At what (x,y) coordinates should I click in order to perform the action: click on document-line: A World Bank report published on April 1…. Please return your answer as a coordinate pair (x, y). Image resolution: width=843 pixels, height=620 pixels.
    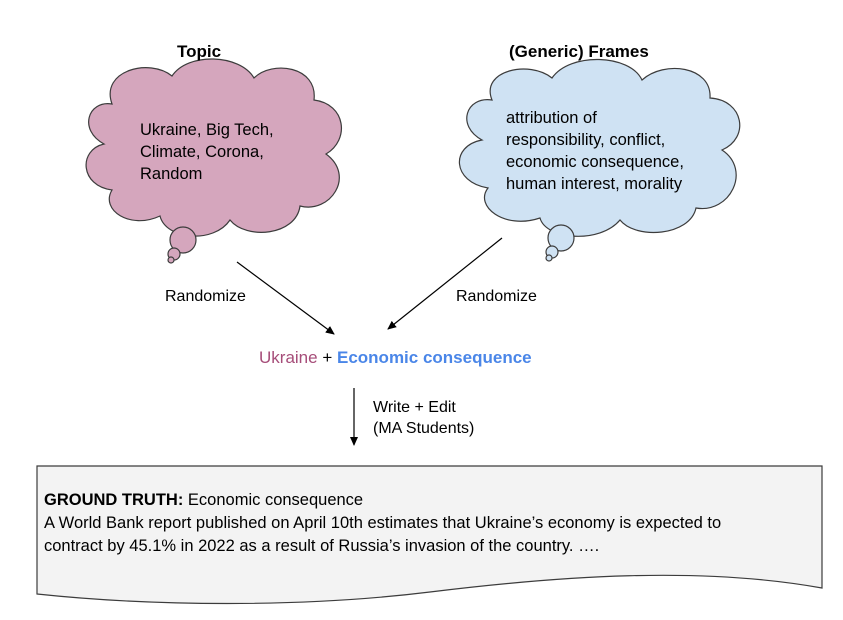
    Looking at the image, I should click on (383, 523).